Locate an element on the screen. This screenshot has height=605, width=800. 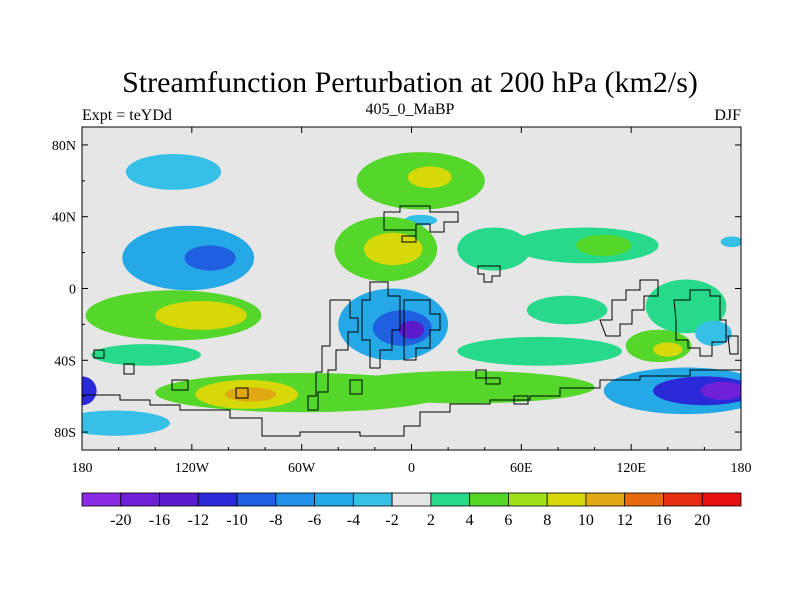
y-tick-label-2: 0 is located at coordinates (72, 290).